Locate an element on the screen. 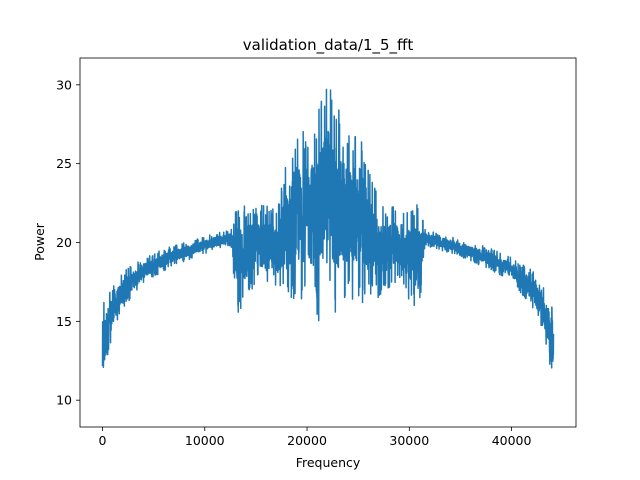 This screenshot has width=640, height=480. y-axis-ticks: 10 15 20 25 30 is located at coordinates (68, 242).